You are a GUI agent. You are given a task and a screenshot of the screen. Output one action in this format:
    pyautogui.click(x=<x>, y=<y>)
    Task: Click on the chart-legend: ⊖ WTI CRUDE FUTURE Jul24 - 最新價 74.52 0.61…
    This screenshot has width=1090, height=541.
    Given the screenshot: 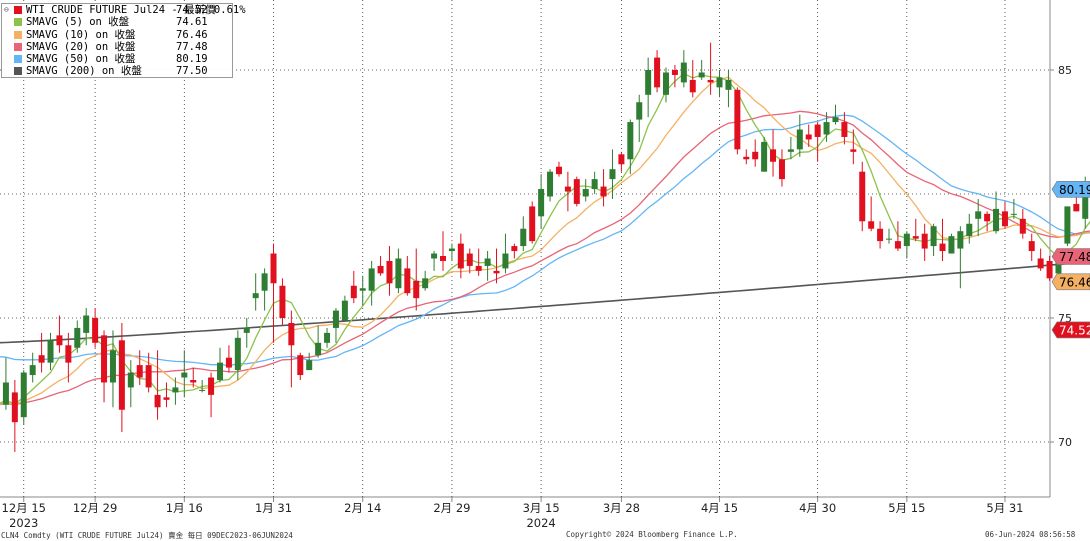 What is the action you would take?
    pyautogui.click(x=123, y=40)
    